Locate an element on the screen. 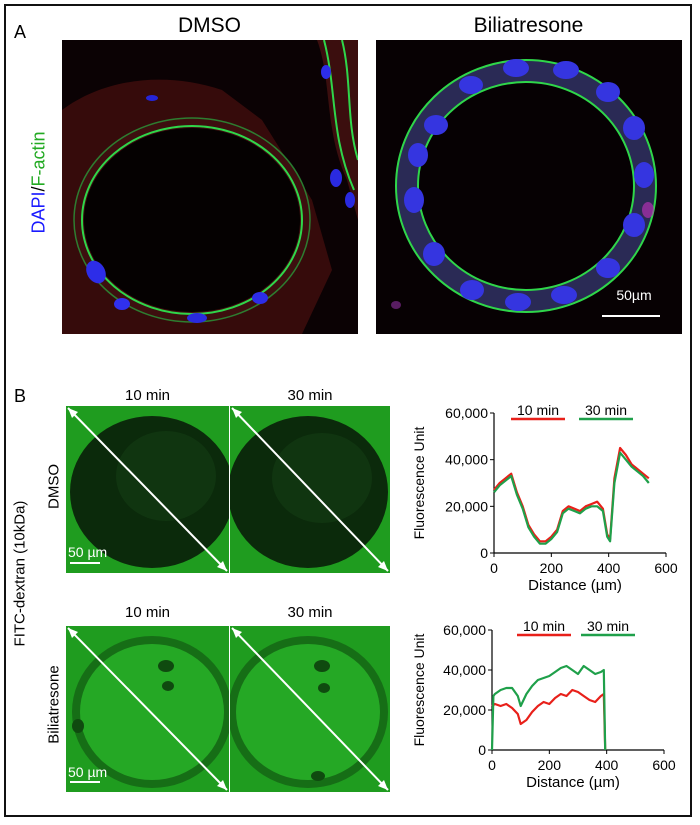 This screenshot has height=825, width=700. factin-label: F-actin is located at coordinates (38, 159).